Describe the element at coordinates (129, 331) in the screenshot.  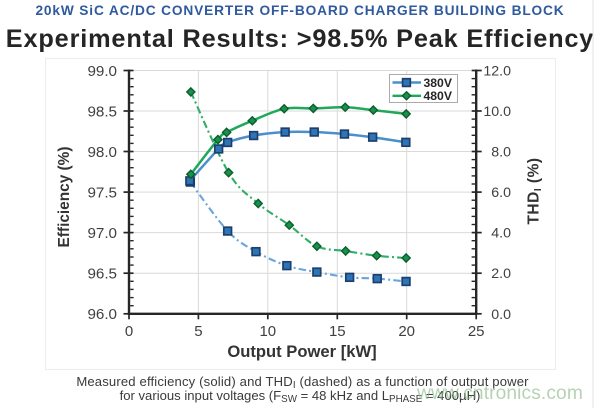
I see `svg-text: 0` at that location.